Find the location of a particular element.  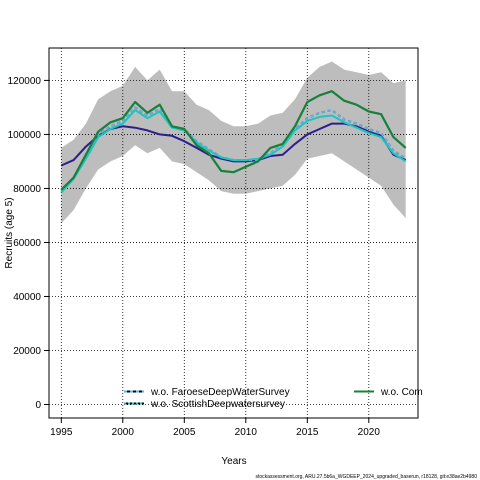

x-tick-label: 2010 is located at coordinates (246, 432).